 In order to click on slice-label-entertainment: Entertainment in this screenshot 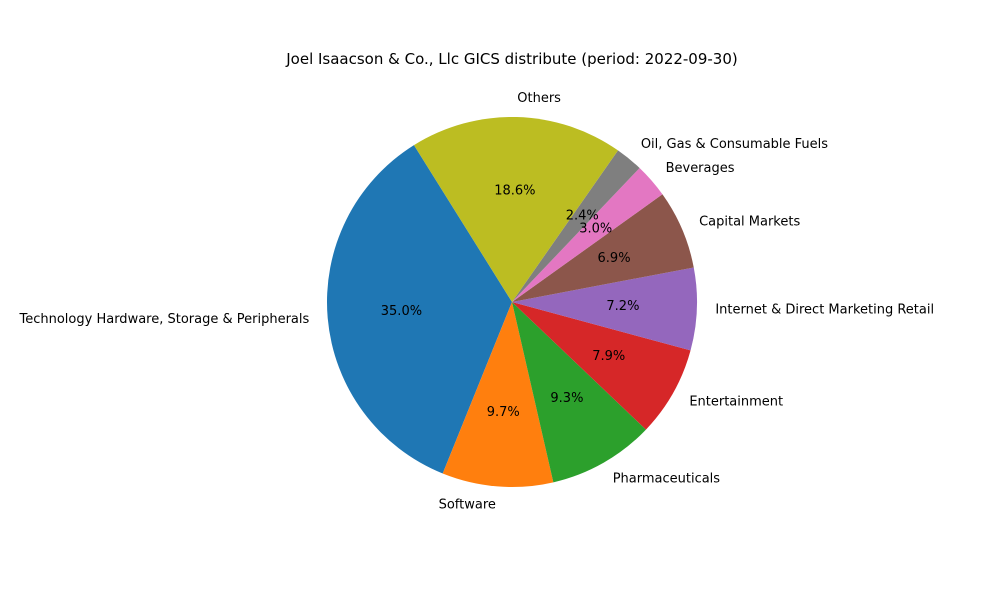, I will do `click(736, 401)`.